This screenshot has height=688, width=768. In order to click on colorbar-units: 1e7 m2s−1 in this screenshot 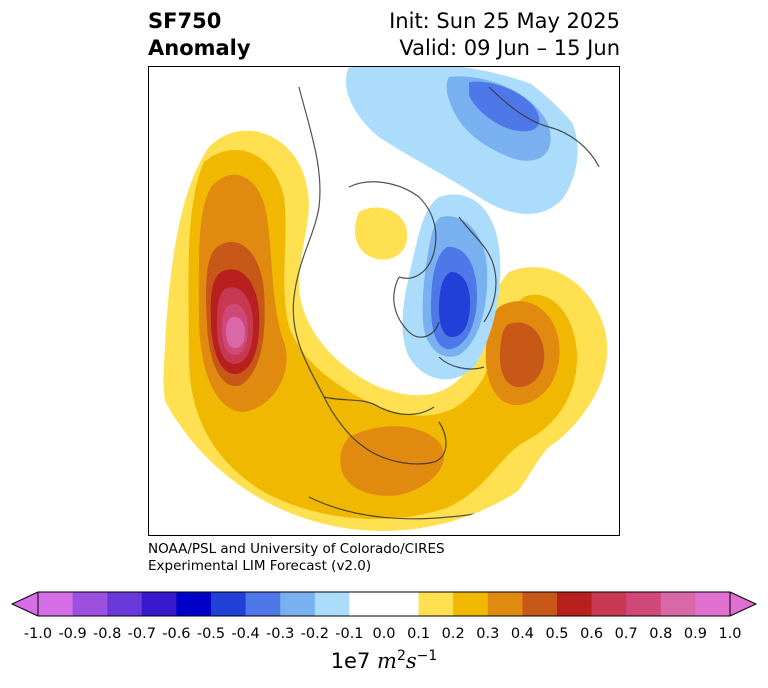, I will do `click(384, 660)`.